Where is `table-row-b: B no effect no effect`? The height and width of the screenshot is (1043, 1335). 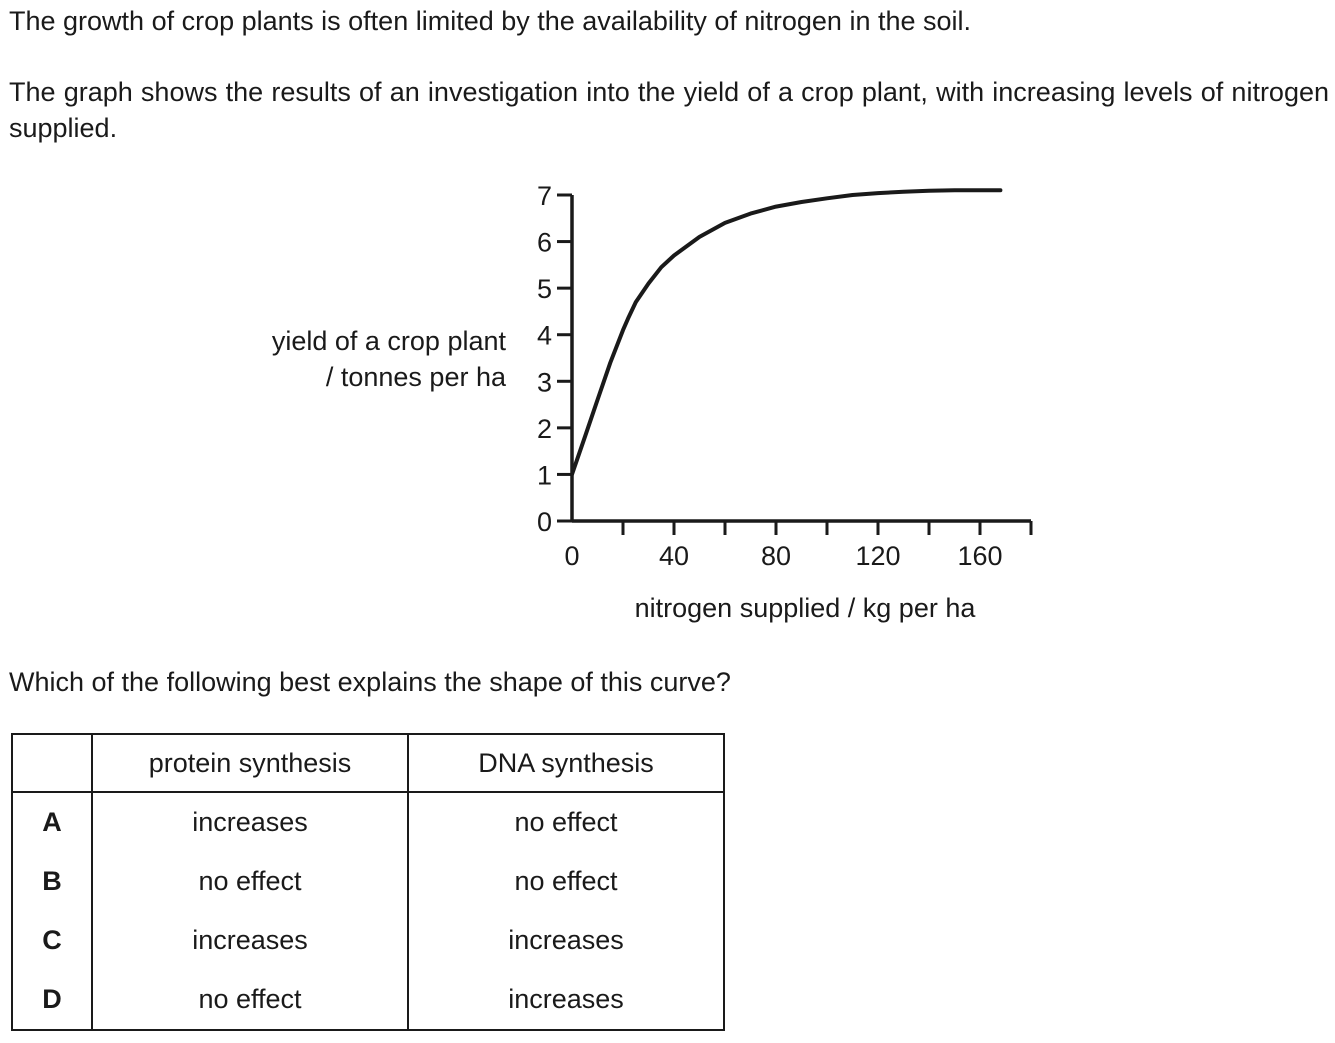
table-row-b: B no effect no effect is located at coordinates (368, 881).